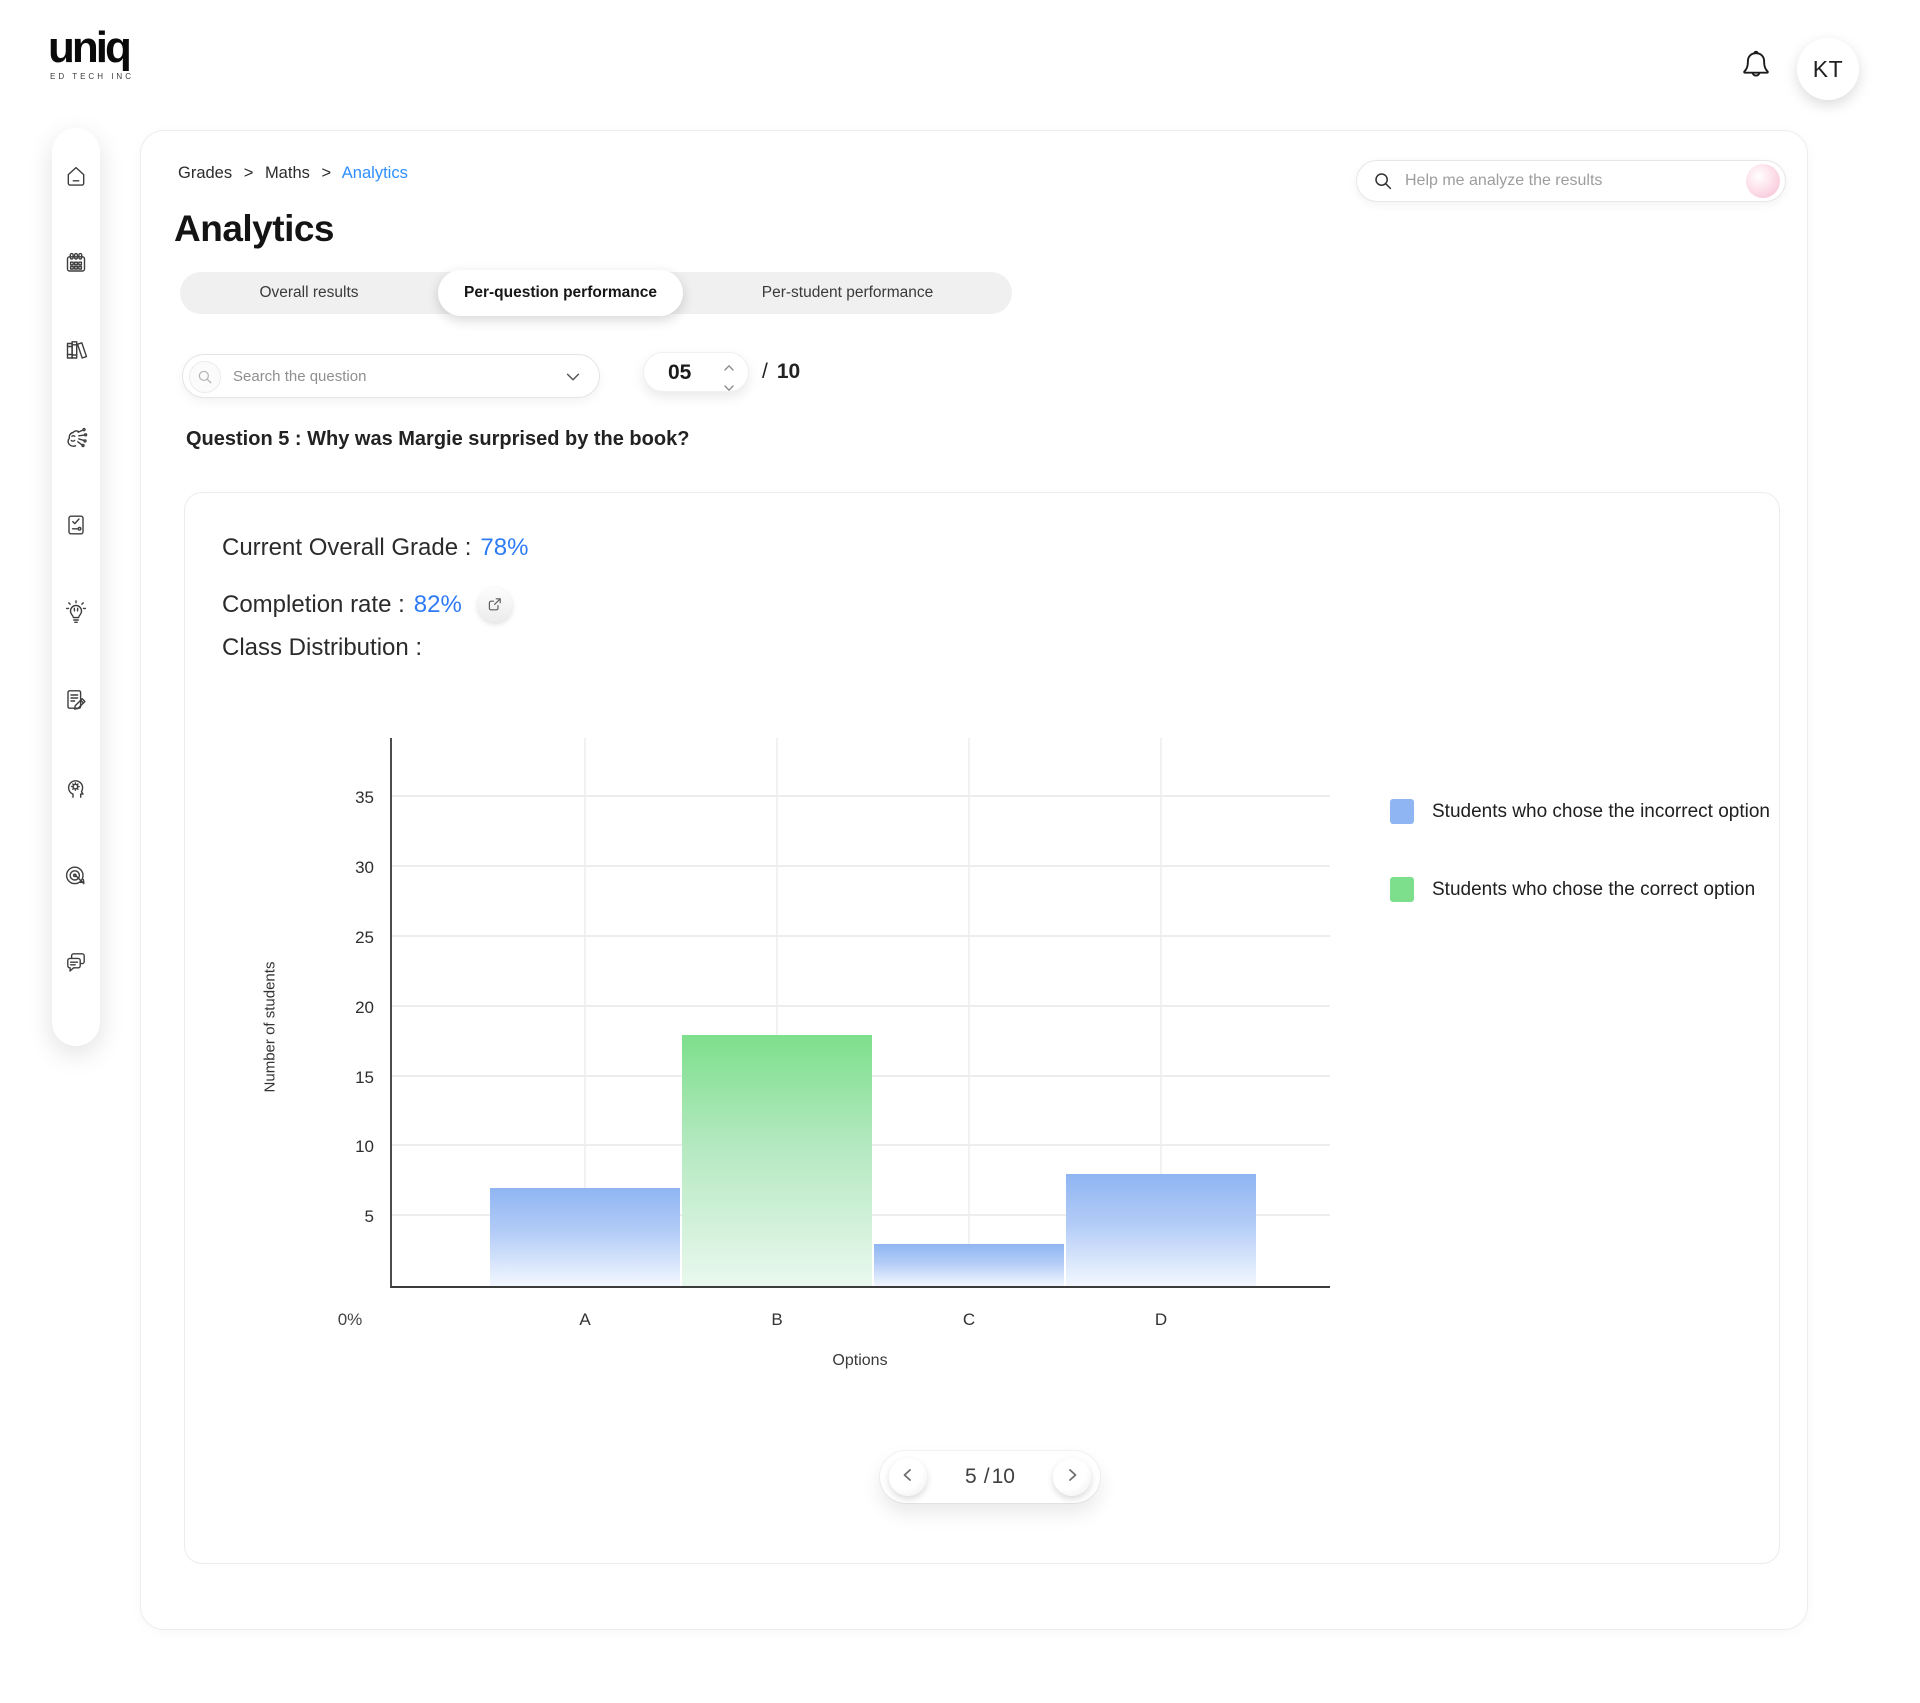 This screenshot has width=1920, height=1703. Describe the element at coordinates (90, 47) in the screenshot. I see `brand-logo-text: uniq` at that location.